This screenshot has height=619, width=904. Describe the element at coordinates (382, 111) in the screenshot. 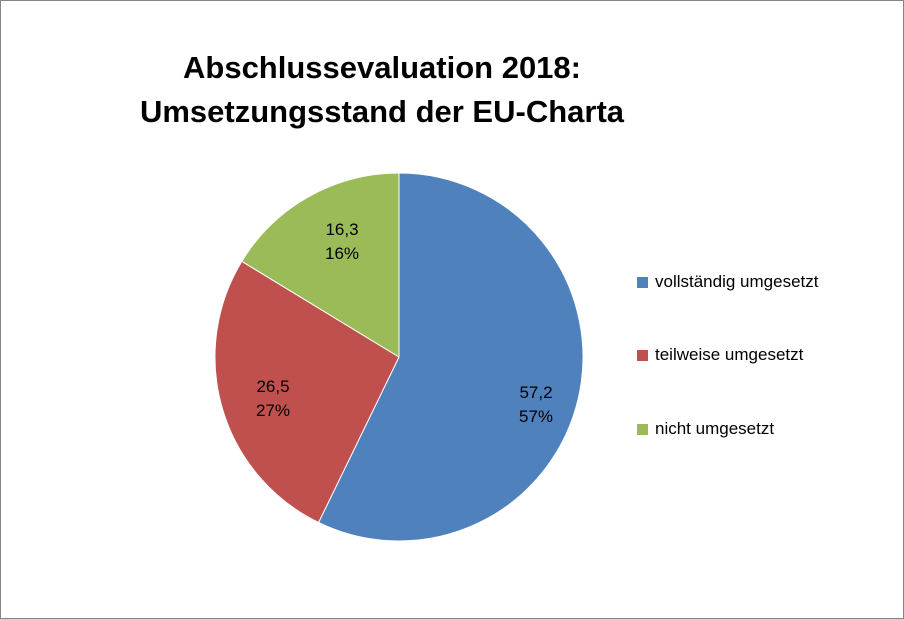

I see `chart-title-line-2: Umsetzungsstand der EU-Charta` at that location.